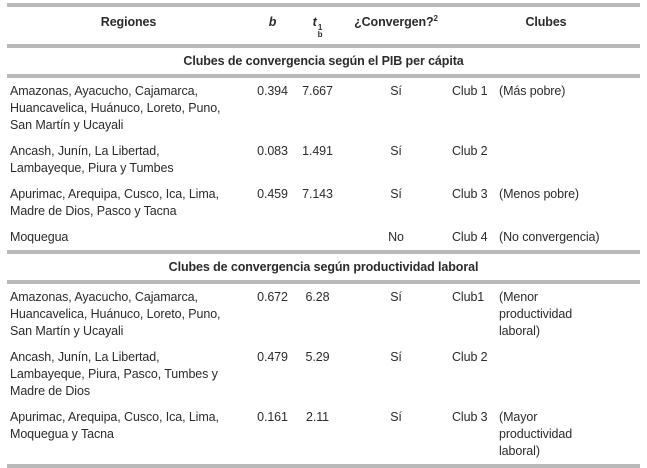 Image resolution: width=647 pixels, height=468 pixels. What do you see at coordinates (272, 417) in the screenshot?
I see `b-value: 0.161` at bounding box center [272, 417].